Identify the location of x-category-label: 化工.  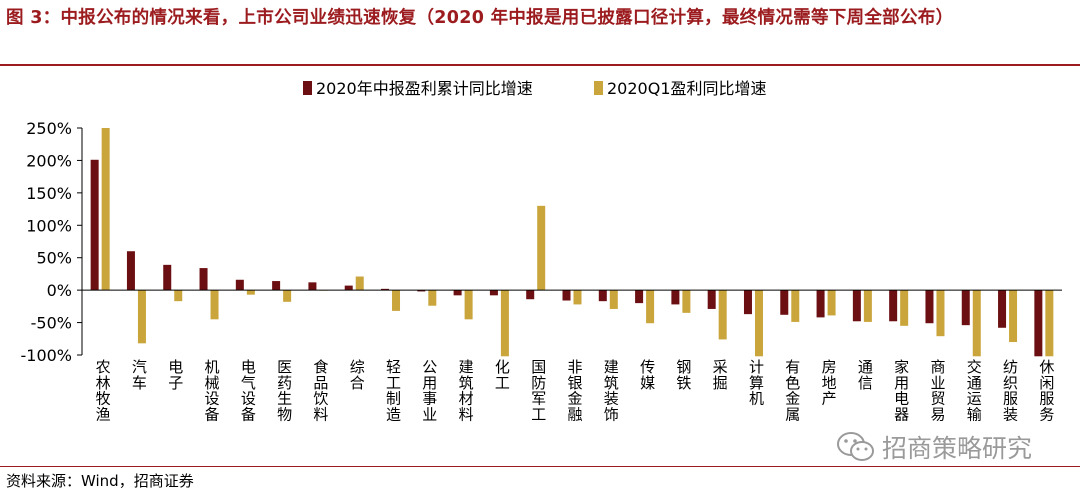
(502, 375).